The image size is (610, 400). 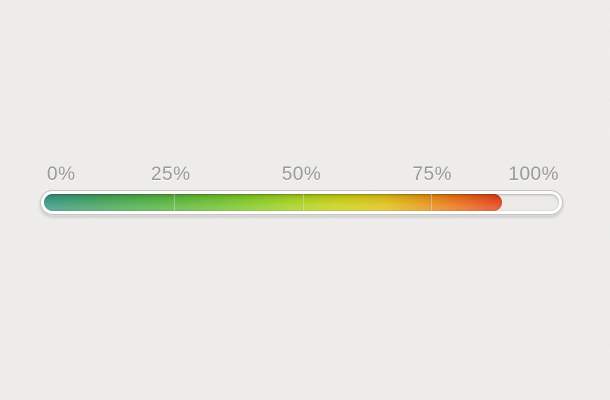 I want to click on progress-meter: 0% 25% 50% 75% 100%, so click(x=301, y=189).